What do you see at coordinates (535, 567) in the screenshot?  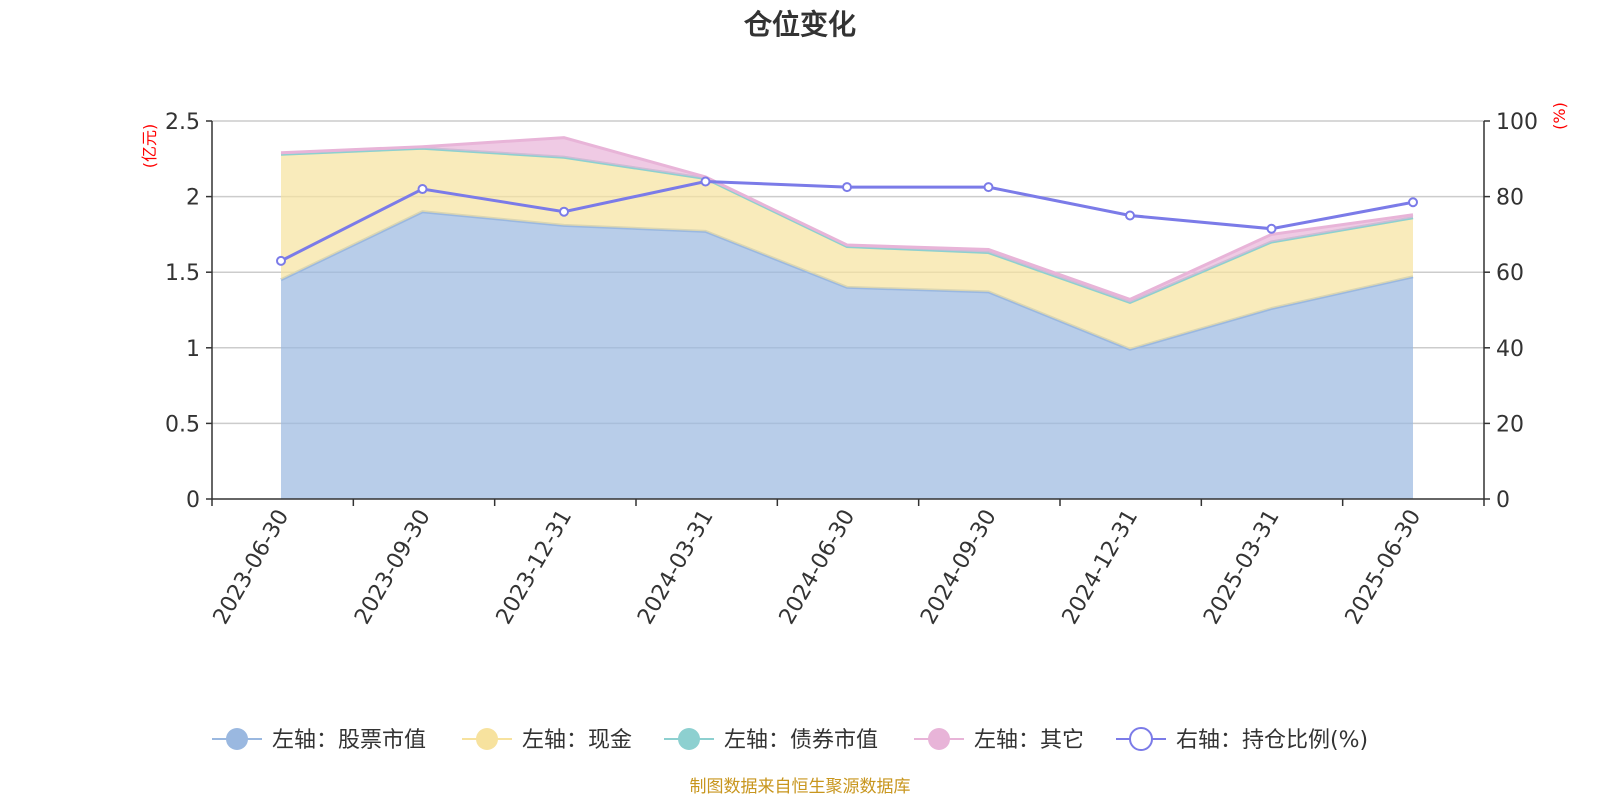 I see `x-tick-label-2: 2023-12-31` at bounding box center [535, 567].